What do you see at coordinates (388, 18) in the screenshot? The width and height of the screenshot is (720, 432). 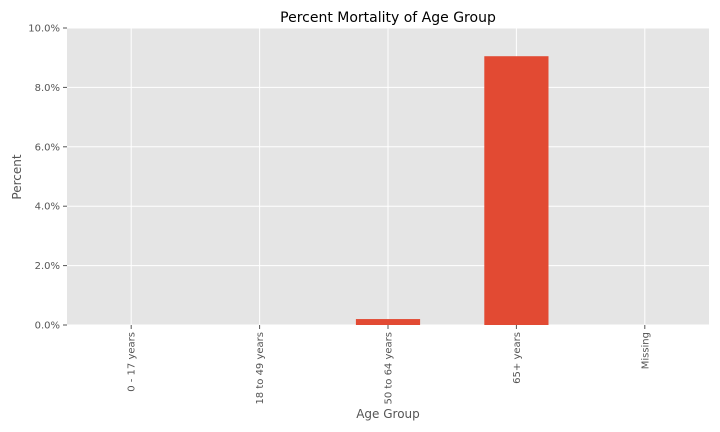 I see `chart-title: Percent Mortality of Age Group` at bounding box center [388, 18].